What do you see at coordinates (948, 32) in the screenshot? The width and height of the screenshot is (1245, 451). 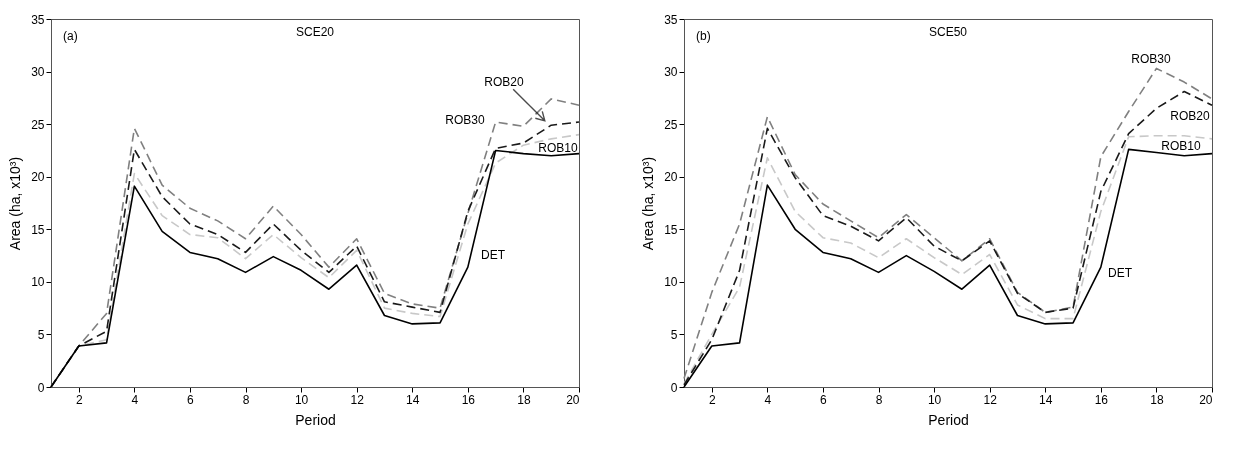 I see `text: SCE50` at bounding box center [948, 32].